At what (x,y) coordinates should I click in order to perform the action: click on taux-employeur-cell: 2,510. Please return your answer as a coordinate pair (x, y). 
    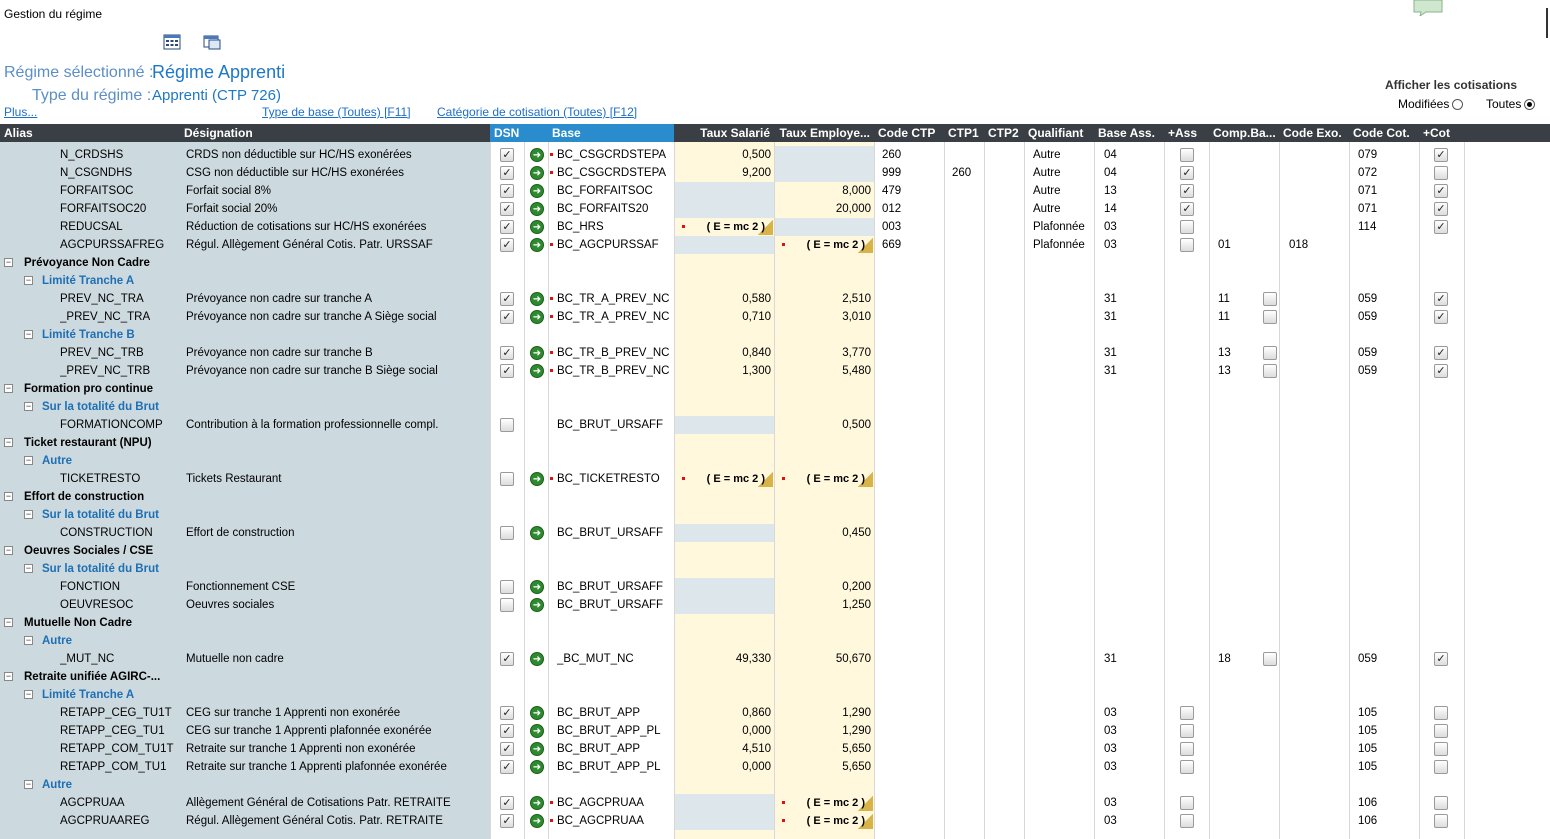
    Looking at the image, I should click on (856, 299).